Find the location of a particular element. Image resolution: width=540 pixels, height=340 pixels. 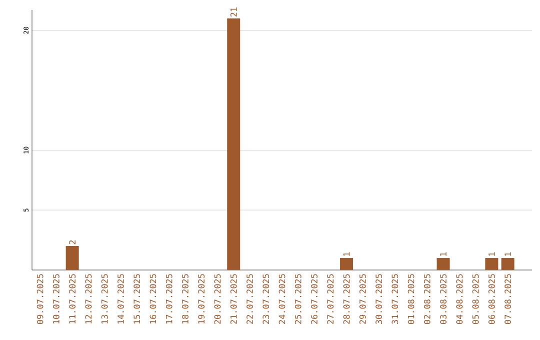

x-tick-label: 13.07.2025 is located at coordinates (104, 299).